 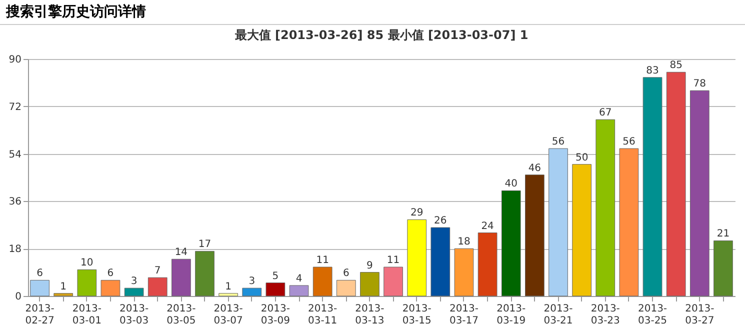 What do you see at coordinates (299, 278) in the screenshot?
I see `data-label: 4` at bounding box center [299, 278].